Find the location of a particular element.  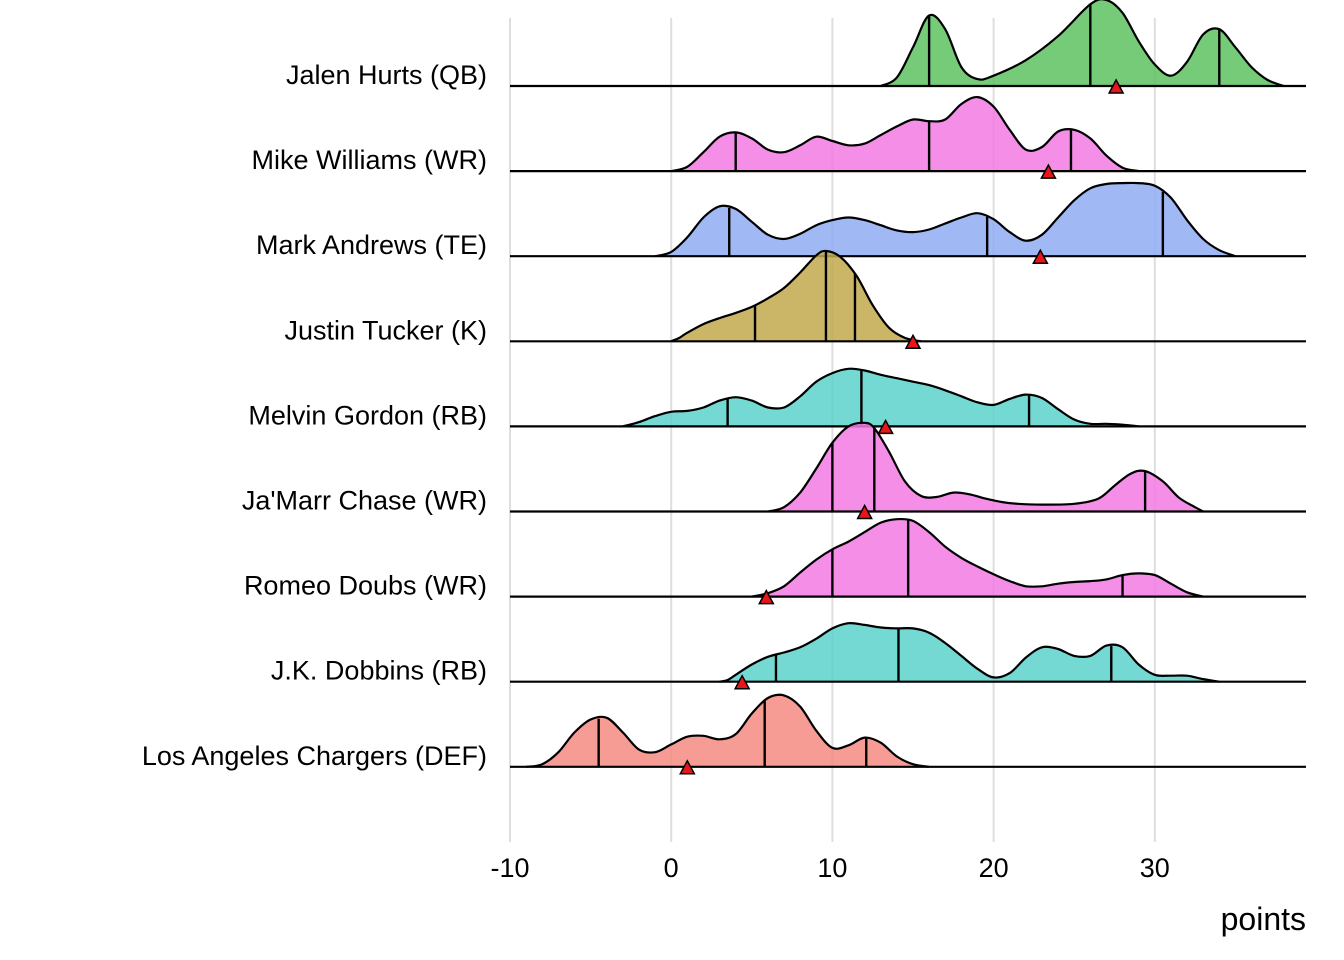

player-label: Mike Williams (WR) is located at coordinates (369, 160).